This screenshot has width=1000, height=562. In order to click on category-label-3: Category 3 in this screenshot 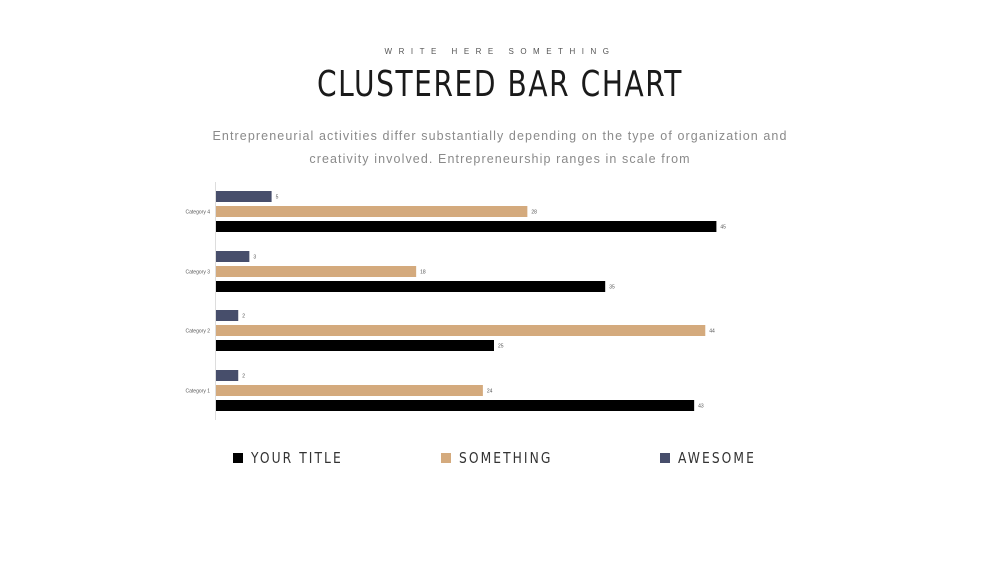, I will do `click(198, 273)`.